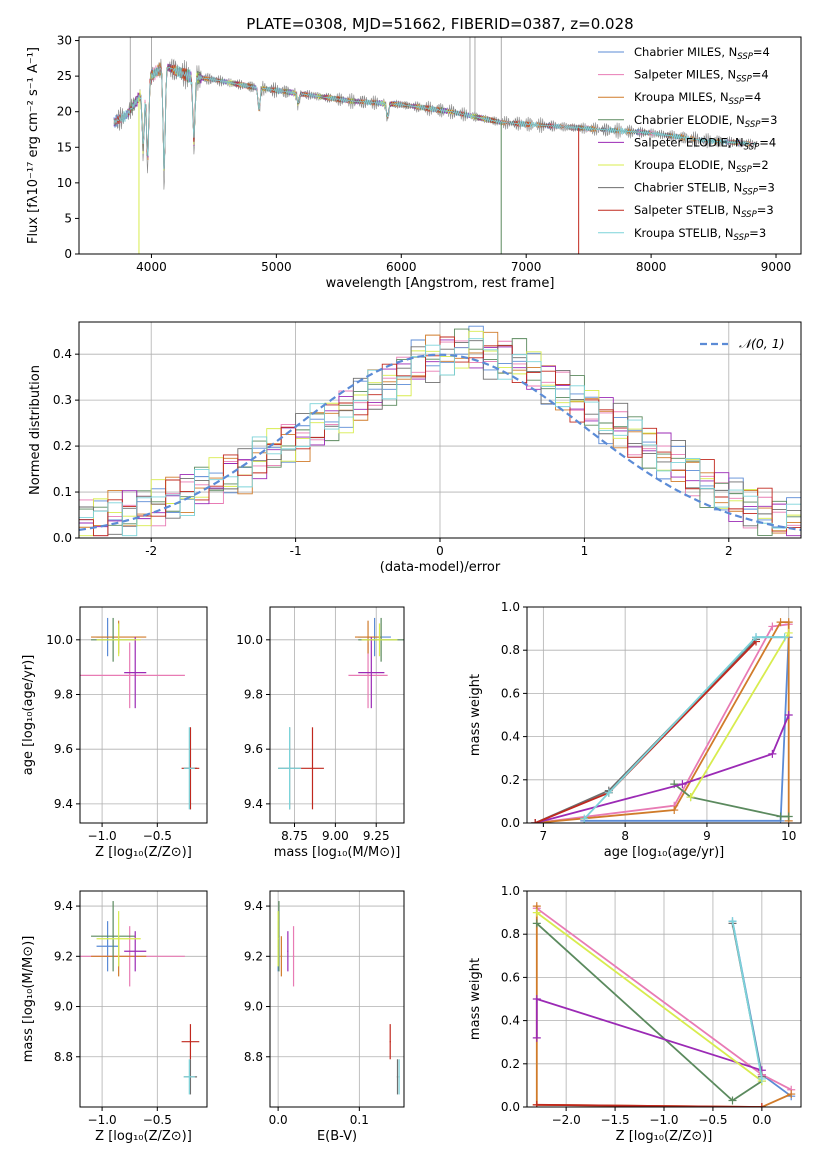 The image size is (819, 1170). I want to click on y-tick-label: 0, so click(68, 254).